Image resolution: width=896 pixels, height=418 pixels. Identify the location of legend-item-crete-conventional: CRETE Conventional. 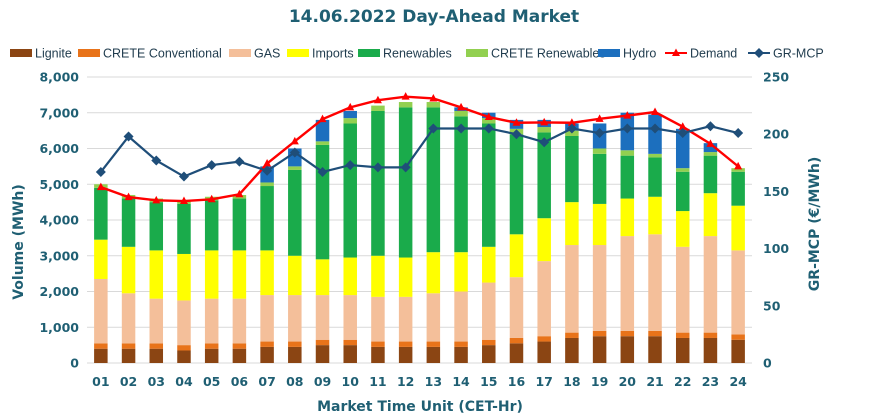
(150, 54).